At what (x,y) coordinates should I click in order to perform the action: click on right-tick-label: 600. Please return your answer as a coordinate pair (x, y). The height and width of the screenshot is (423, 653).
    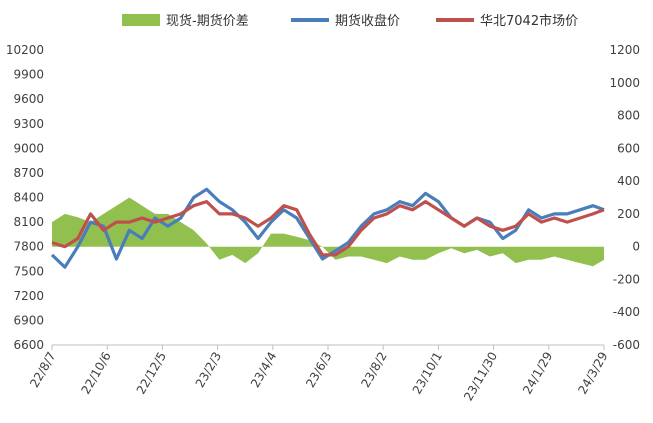
    Looking at the image, I should click on (628, 148).